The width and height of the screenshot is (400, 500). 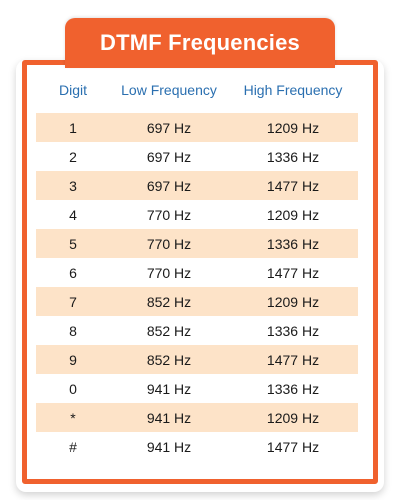 I want to click on digit-cell: 5, so click(x=73, y=243).